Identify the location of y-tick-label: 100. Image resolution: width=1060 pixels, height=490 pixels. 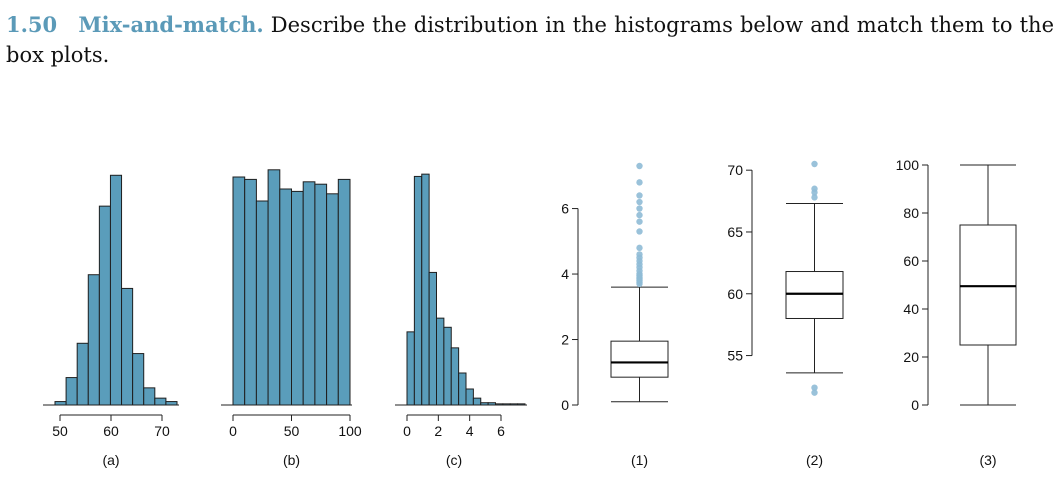
(908, 165).